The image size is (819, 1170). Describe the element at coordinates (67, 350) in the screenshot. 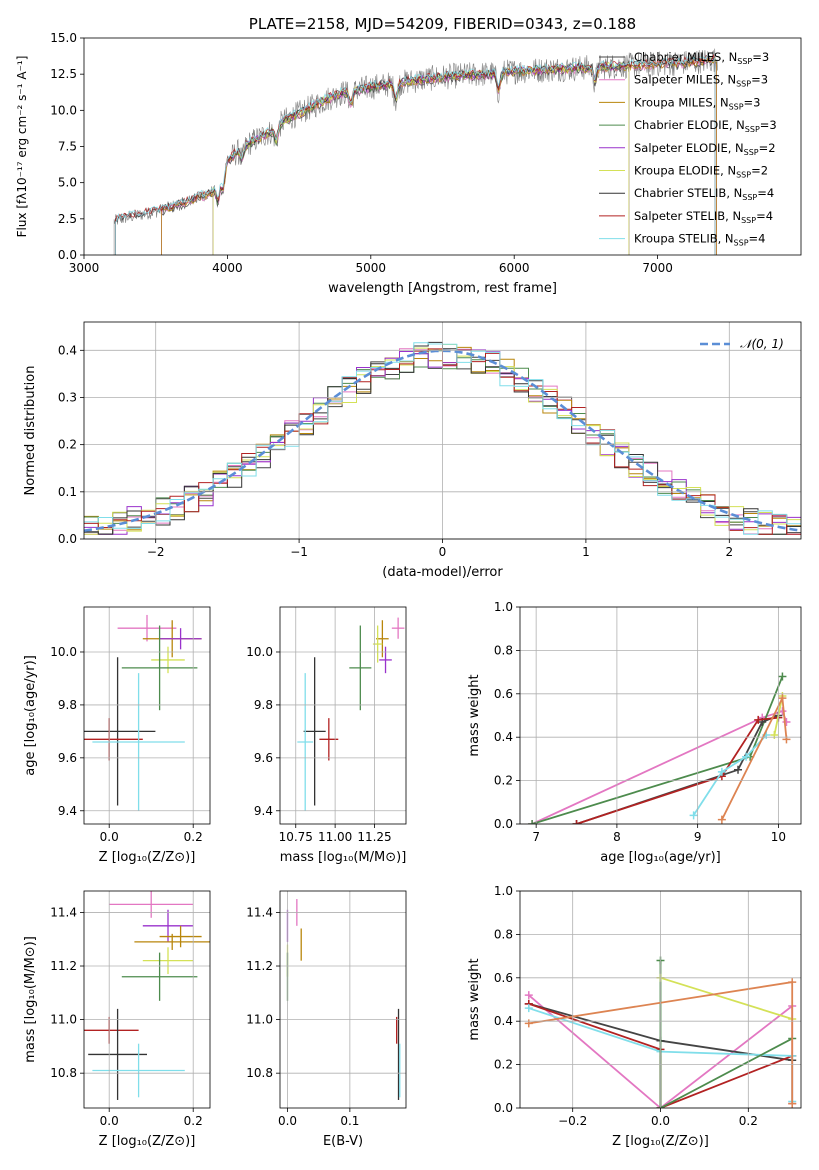

I see `y-tick-label: 0.4` at that location.